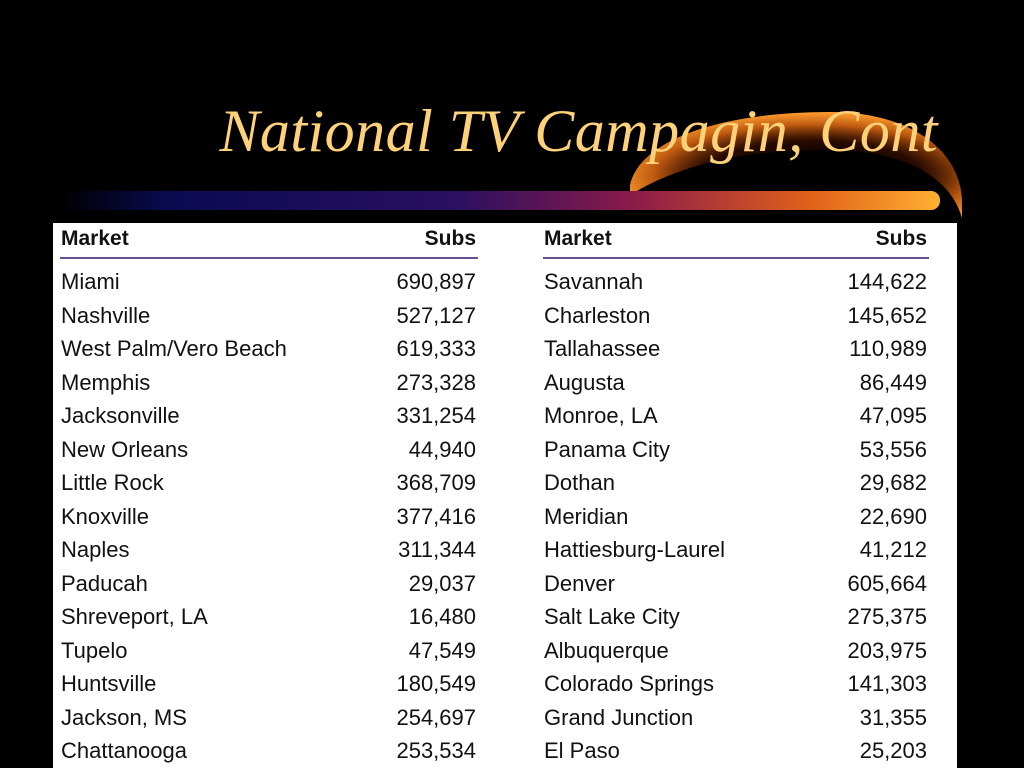 The image size is (1024, 768). I want to click on market-cell: Panama City, so click(607, 449).